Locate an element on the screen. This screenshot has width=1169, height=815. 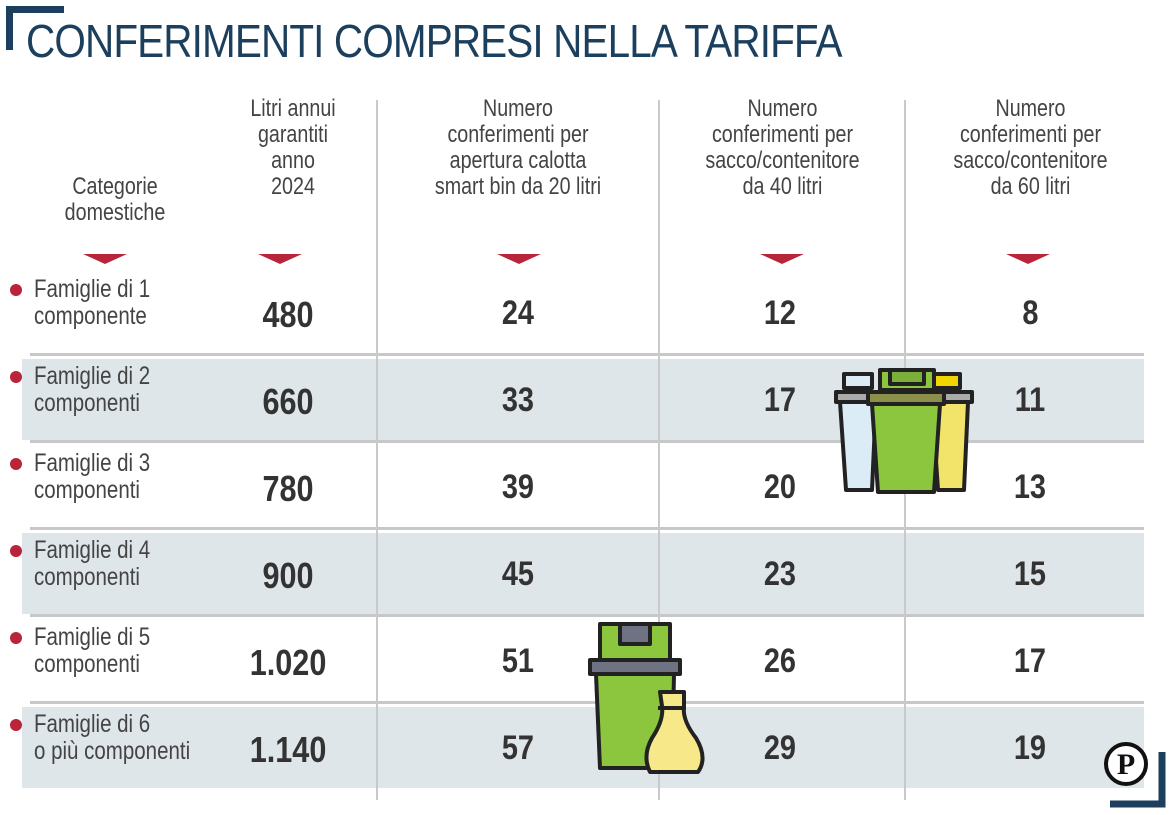
cell-sacco60: 13 is located at coordinates (1030, 487).